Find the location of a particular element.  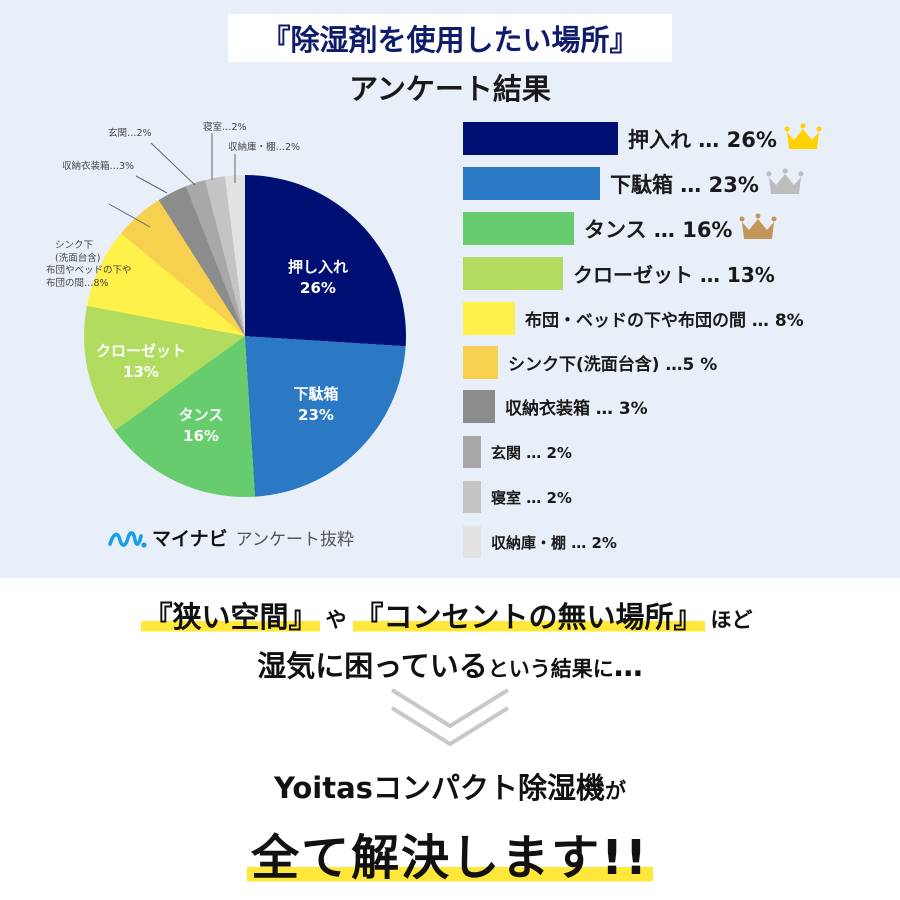

final-claim-text: 全て解決します!! is located at coordinates (450, 858).